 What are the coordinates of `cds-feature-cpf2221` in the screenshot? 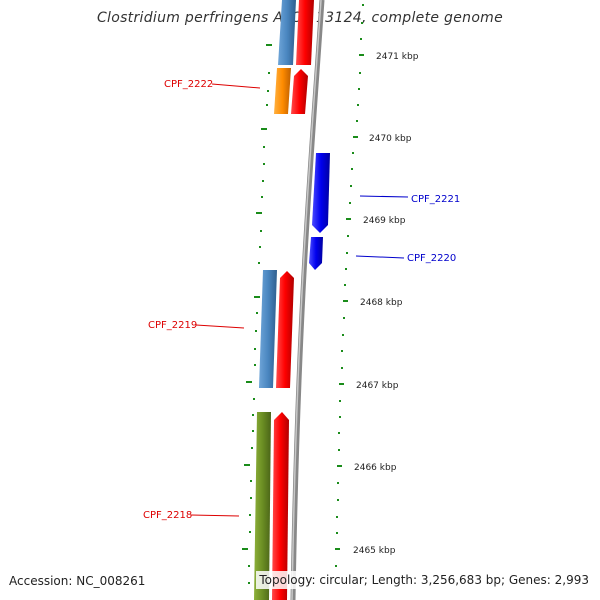 It's located at (321, 193).